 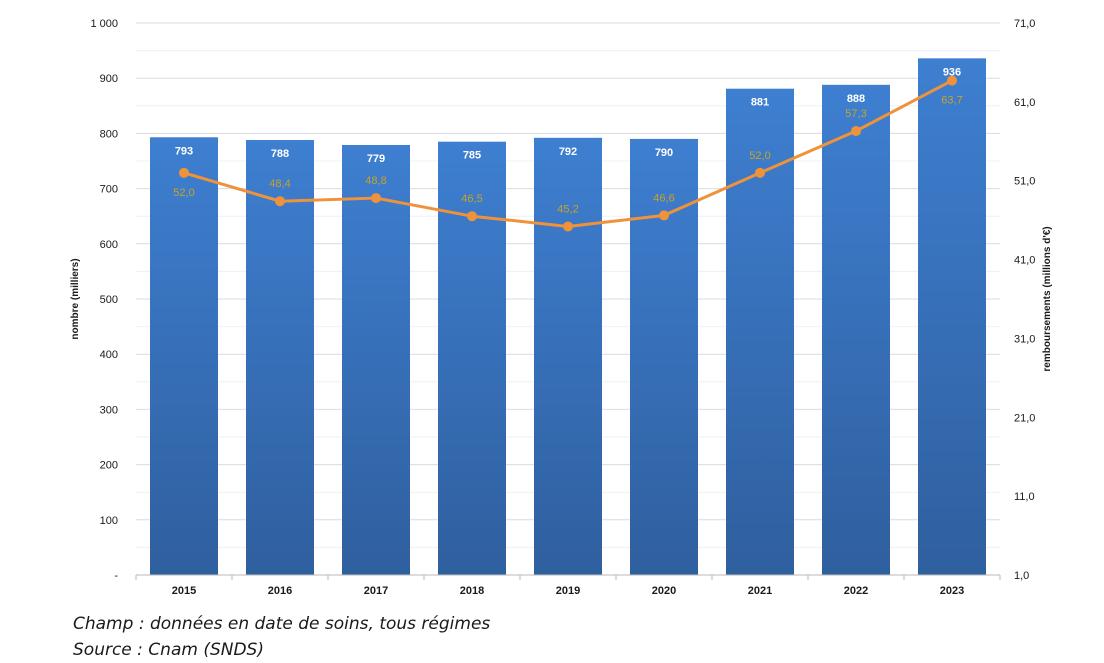 I want to click on line-value-label: 48,4, so click(x=279, y=184).